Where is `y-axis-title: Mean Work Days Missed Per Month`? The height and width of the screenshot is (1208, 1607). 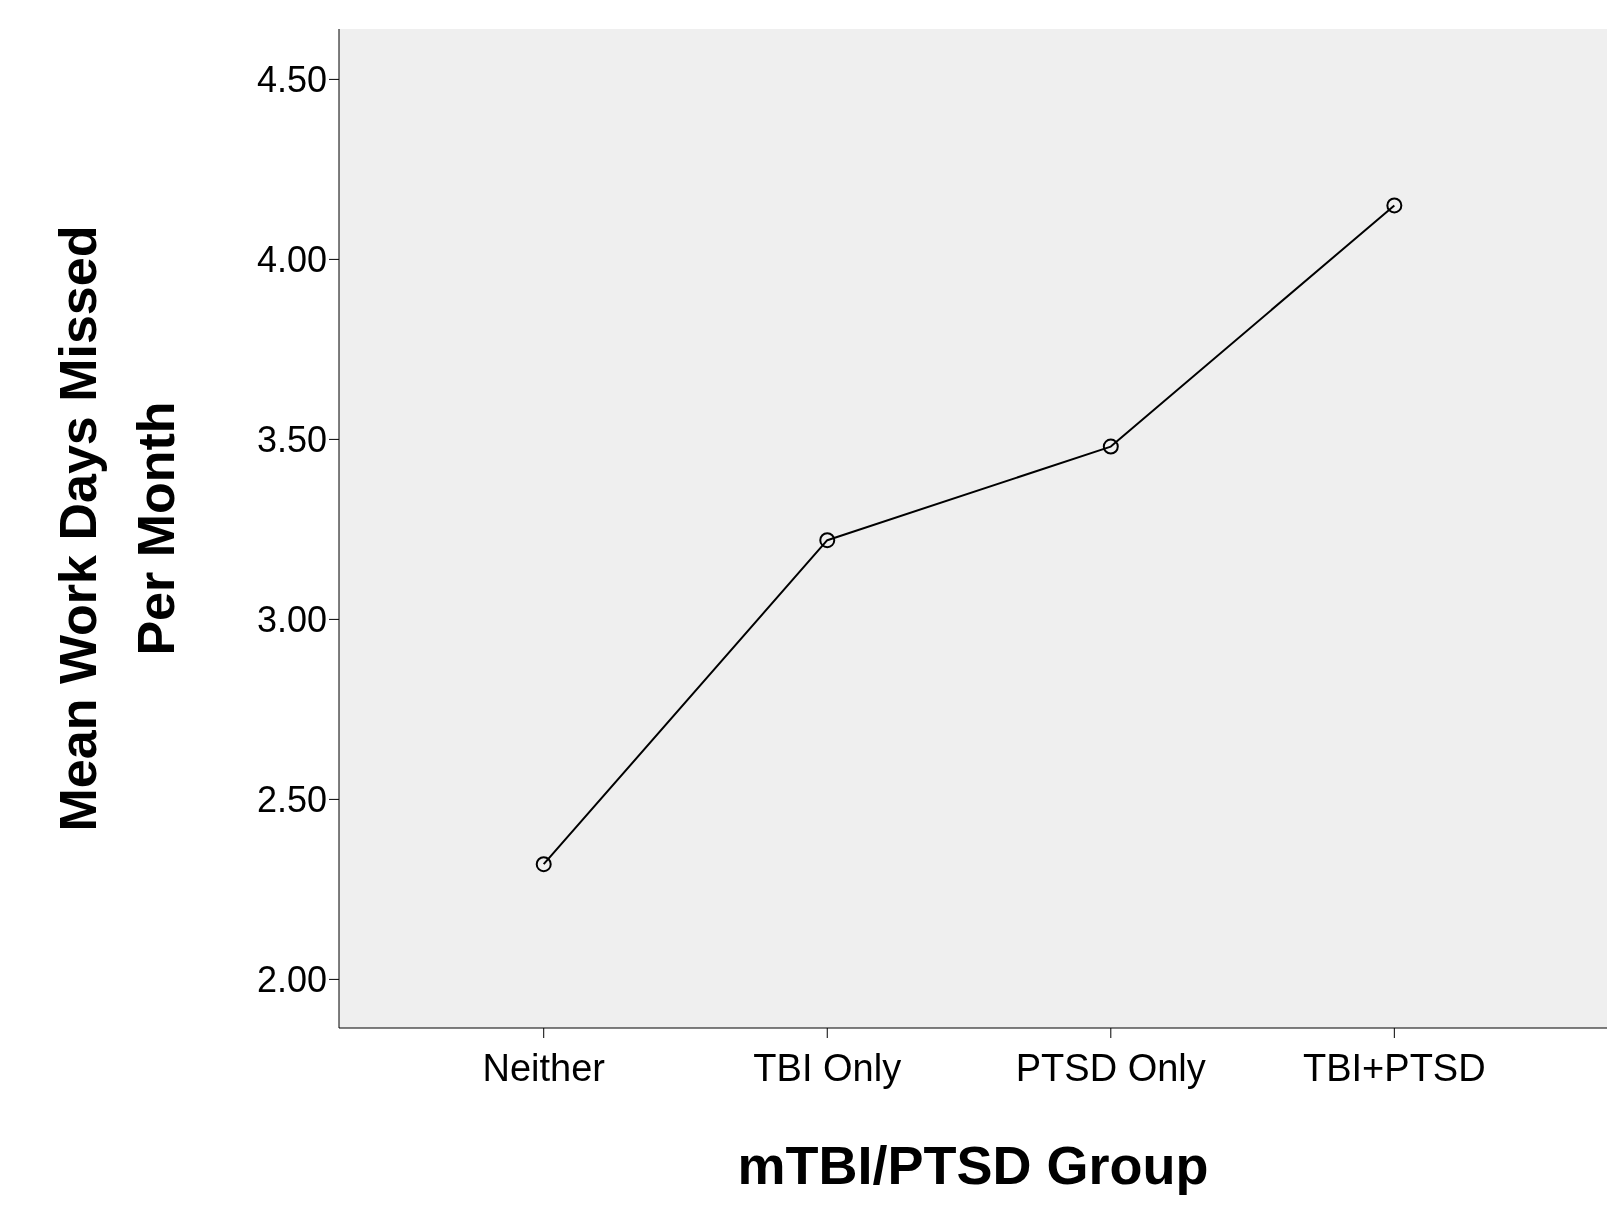
y-axis-title: Mean Work Days Missed Per Month is located at coordinates (117, 528).